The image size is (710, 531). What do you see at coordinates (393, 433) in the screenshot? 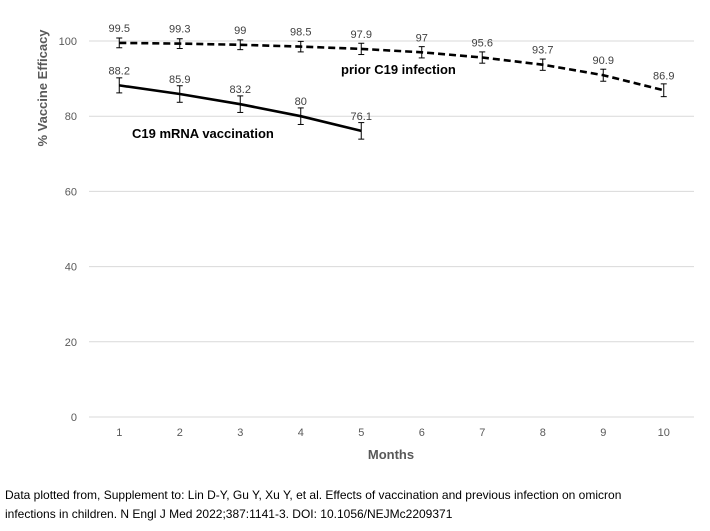
I see `x-tick-labels: 1 2 3 4 5 6 7 8 9 10` at bounding box center [393, 433].